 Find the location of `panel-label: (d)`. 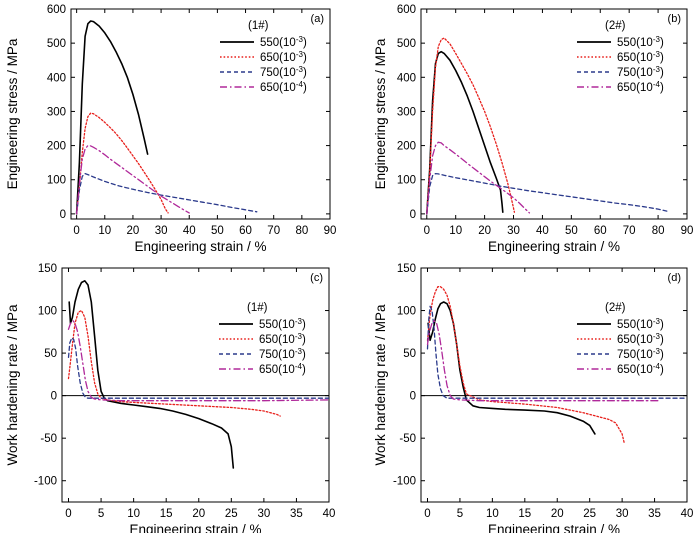

panel-label: (d) is located at coordinates (674, 278).